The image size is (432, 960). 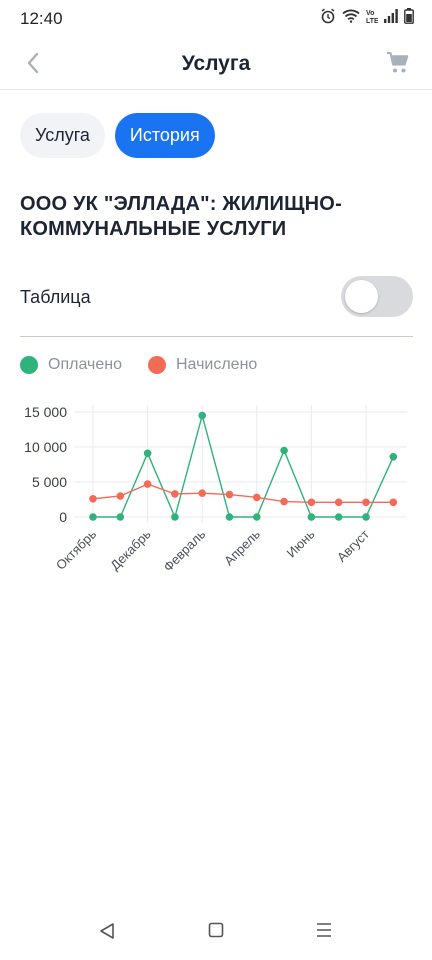 I want to click on y-tick-label: 5 000, so click(x=49, y=482).